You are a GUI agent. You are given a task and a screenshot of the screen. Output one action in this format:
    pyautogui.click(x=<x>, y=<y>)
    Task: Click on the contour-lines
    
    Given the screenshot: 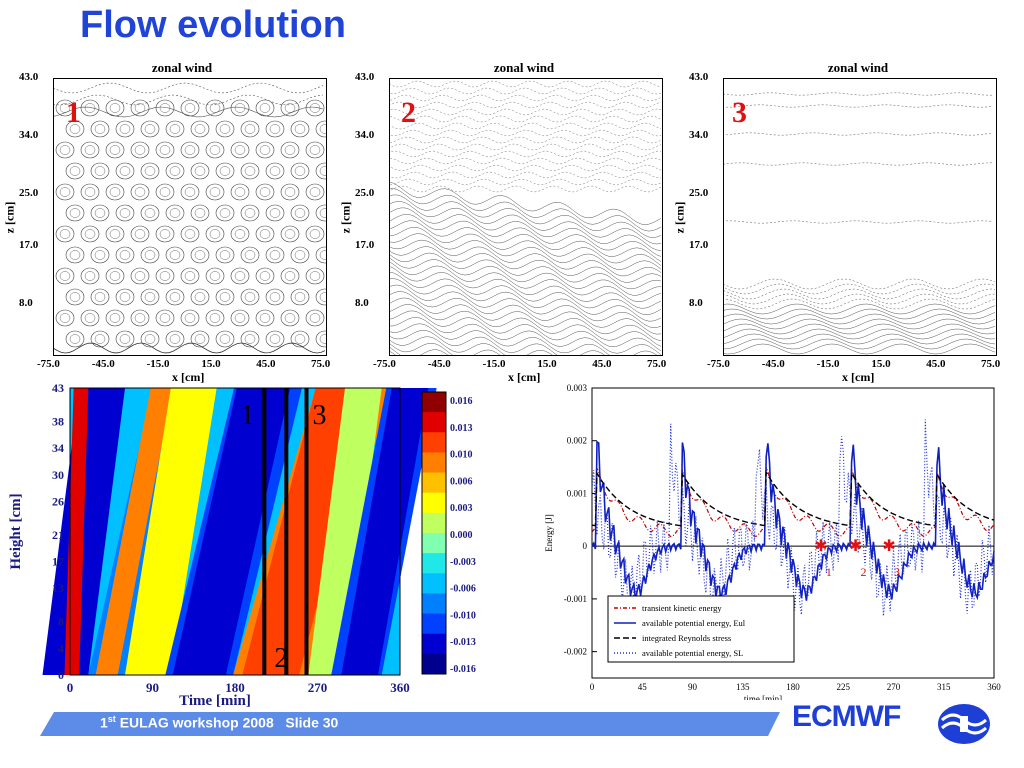 What is the action you would take?
    pyautogui.click(x=190, y=218)
    